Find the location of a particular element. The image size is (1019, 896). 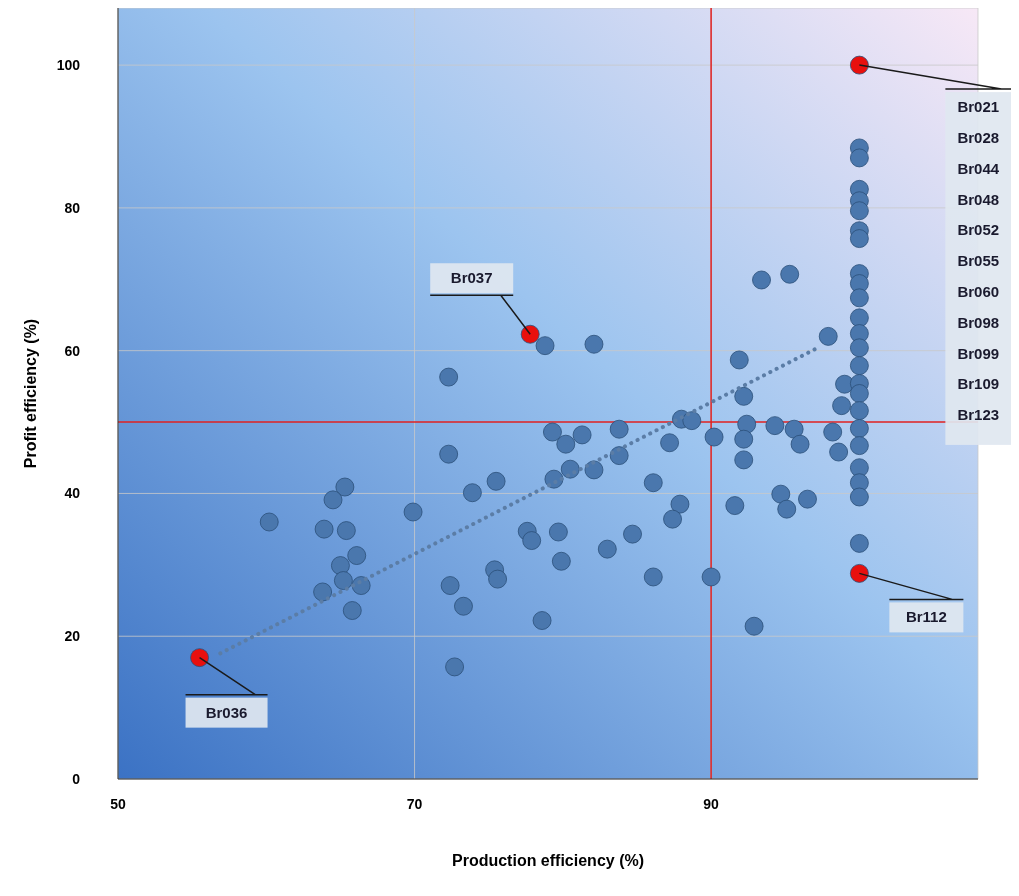

y-tick-label: 100 is located at coordinates (68, 65).